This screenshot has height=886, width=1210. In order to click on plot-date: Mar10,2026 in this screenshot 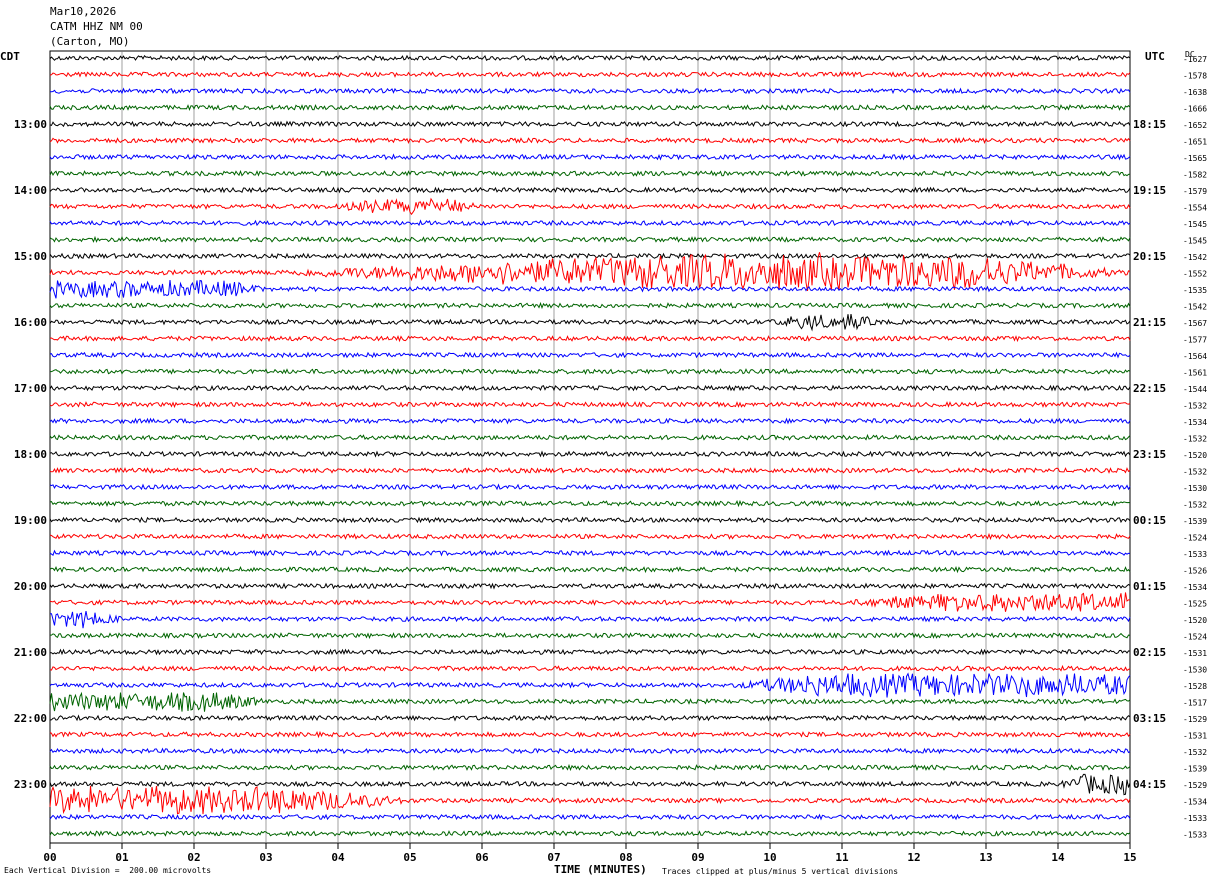, I will do `click(83, 11)`.